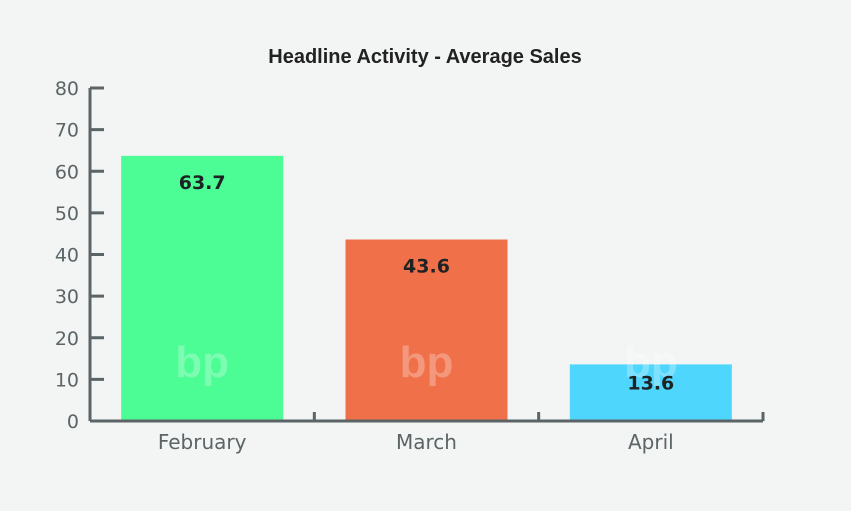  What do you see at coordinates (67, 380) in the screenshot?
I see `y-tick-label: 10` at bounding box center [67, 380].